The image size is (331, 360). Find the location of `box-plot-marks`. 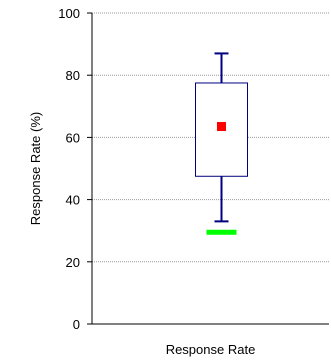

box-plot-marks is located at coordinates (221, 143).